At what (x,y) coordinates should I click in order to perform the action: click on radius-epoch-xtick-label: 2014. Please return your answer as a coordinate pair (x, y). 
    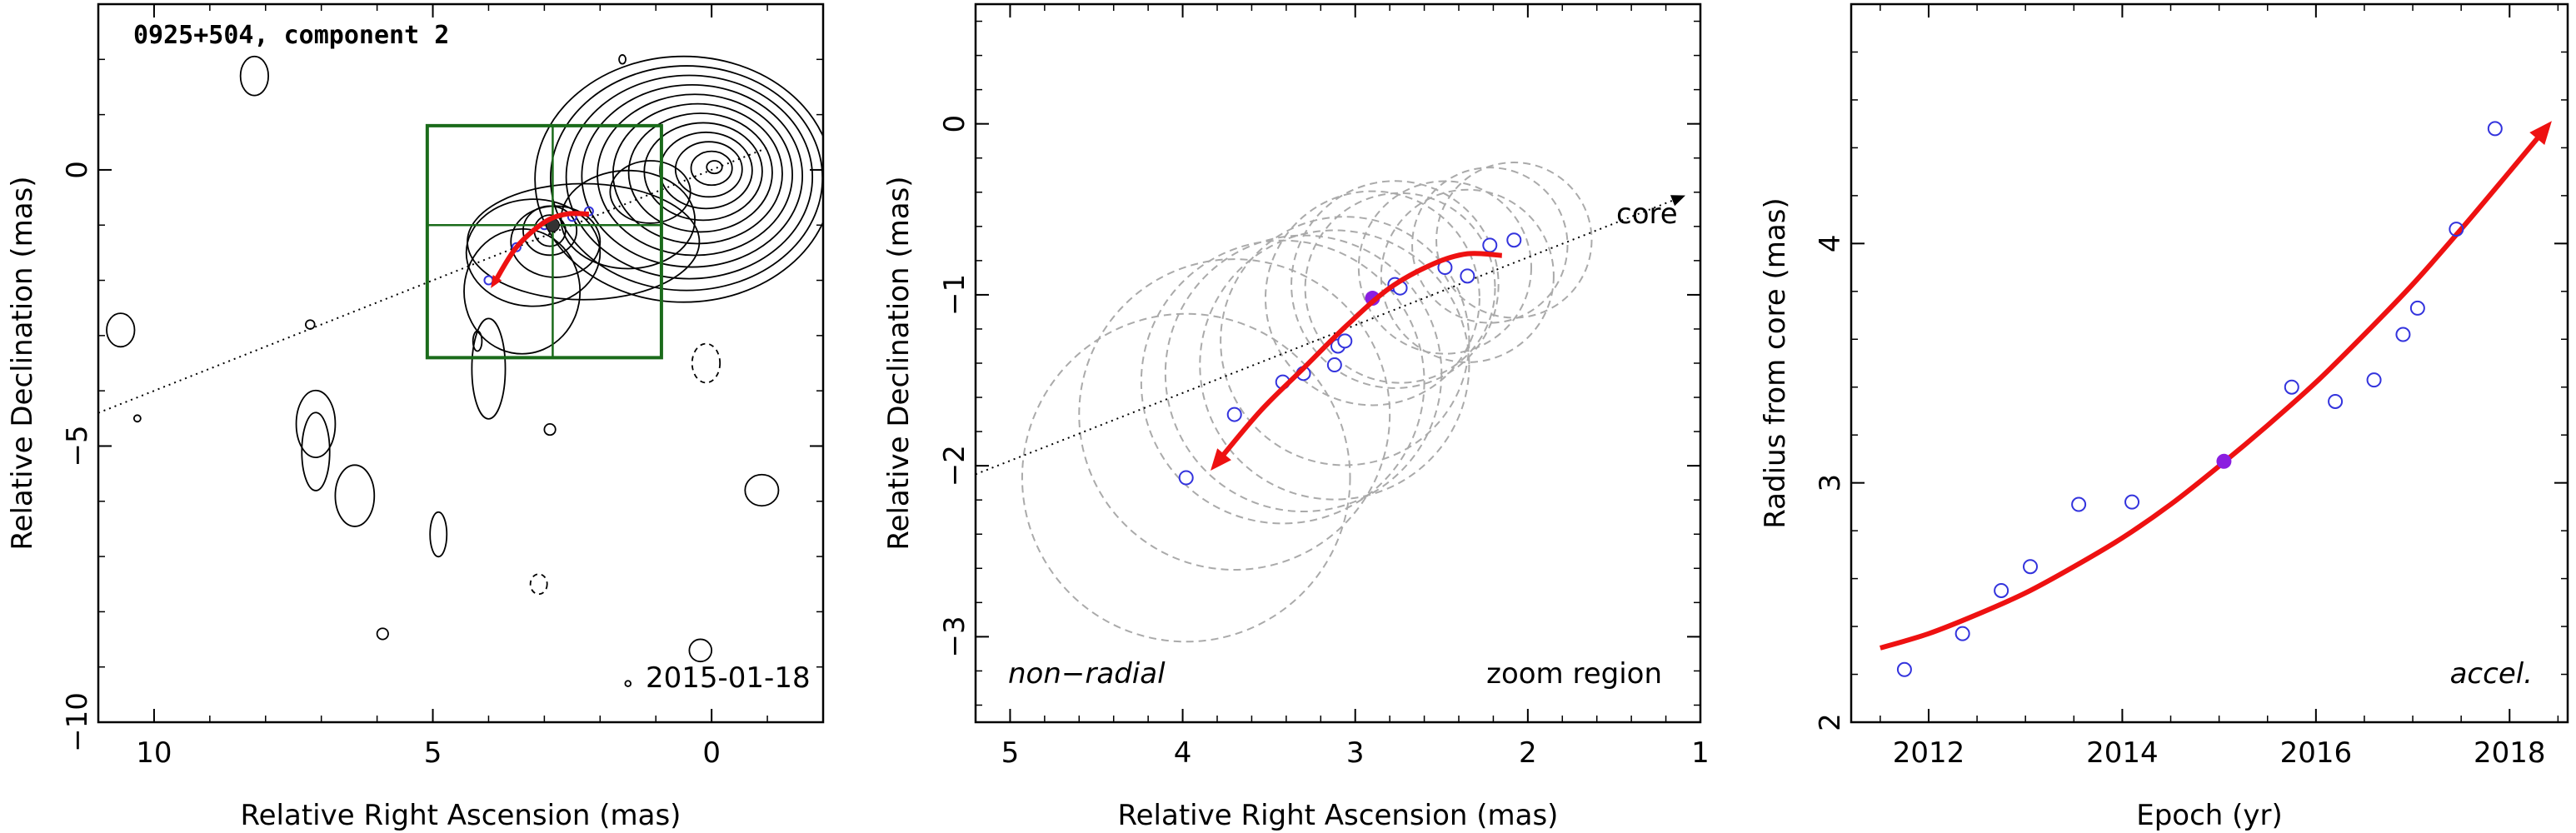
    Looking at the image, I should click on (2122, 753).